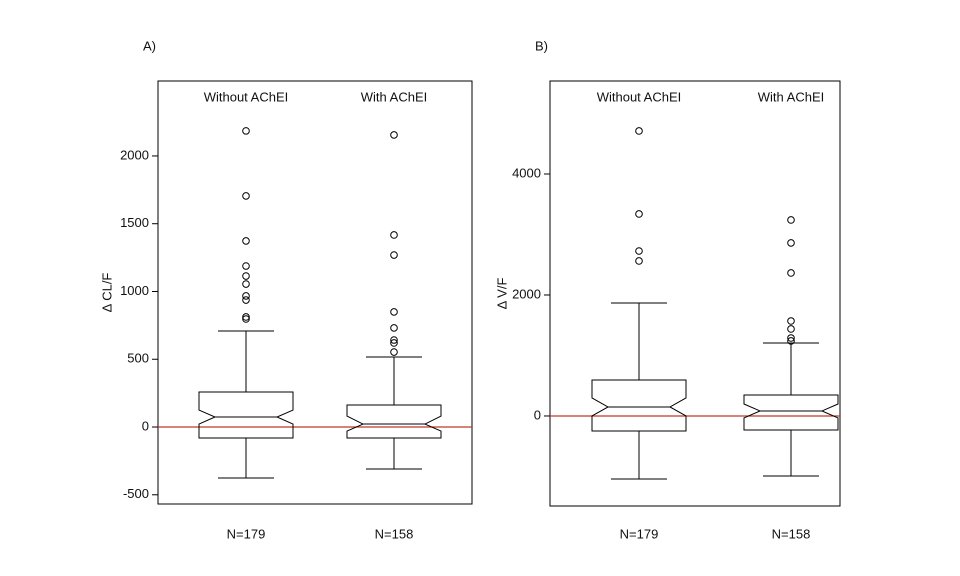 Image resolution: width=960 pixels, height=576 pixels. What do you see at coordinates (134, 290) in the screenshot?
I see `y-tick-label: 1000` at bounding box center [134, 290].